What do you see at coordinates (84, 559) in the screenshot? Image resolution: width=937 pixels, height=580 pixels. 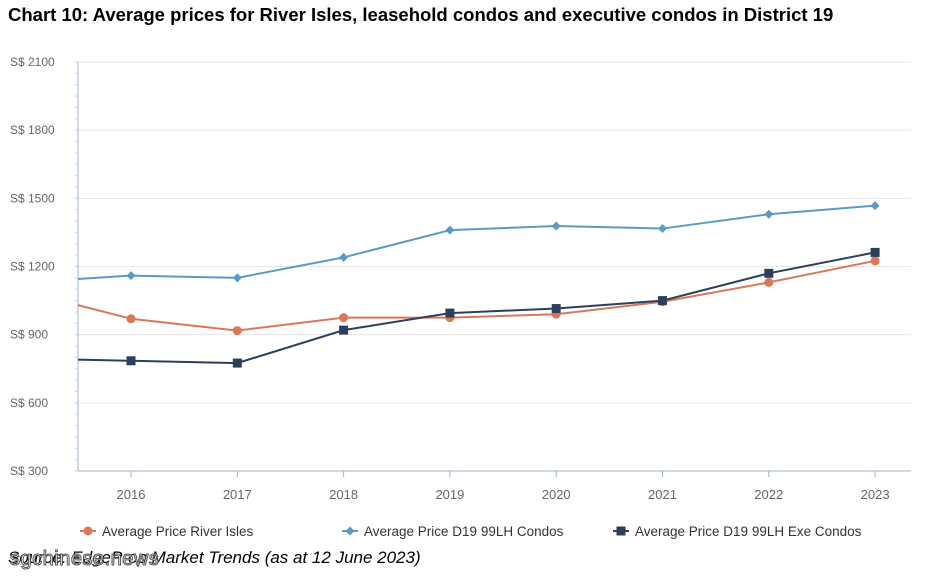 I see `watermark: sgchinese.news` at bounding box center [84, 559].